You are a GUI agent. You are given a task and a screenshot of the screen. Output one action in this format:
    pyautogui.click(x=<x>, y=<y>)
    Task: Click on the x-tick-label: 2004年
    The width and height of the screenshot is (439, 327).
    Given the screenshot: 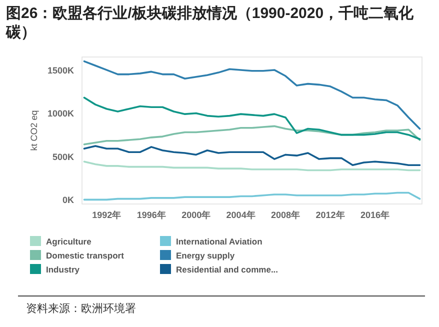 What is the action you would take?
    pyautogui.click(x=241, y=215)
    